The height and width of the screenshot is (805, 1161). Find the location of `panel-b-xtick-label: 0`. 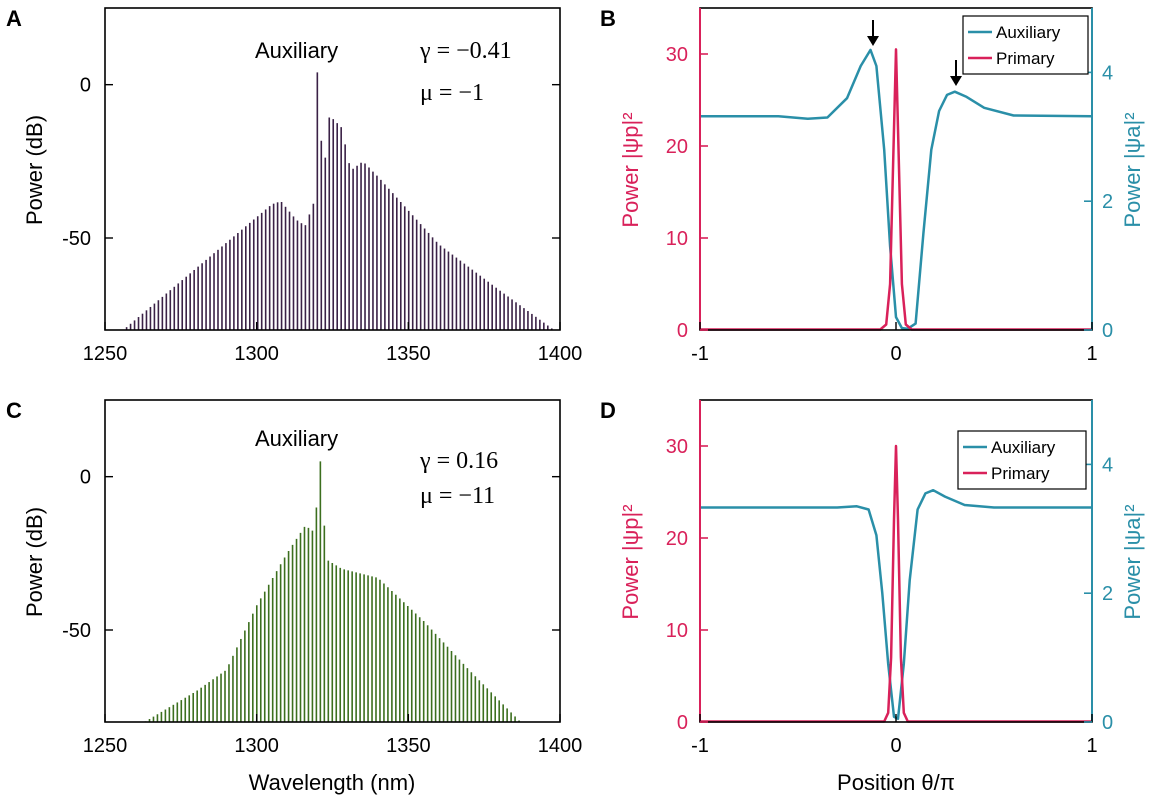

panel-b-xtick-label: 0 is located at coordinates (895, 354).